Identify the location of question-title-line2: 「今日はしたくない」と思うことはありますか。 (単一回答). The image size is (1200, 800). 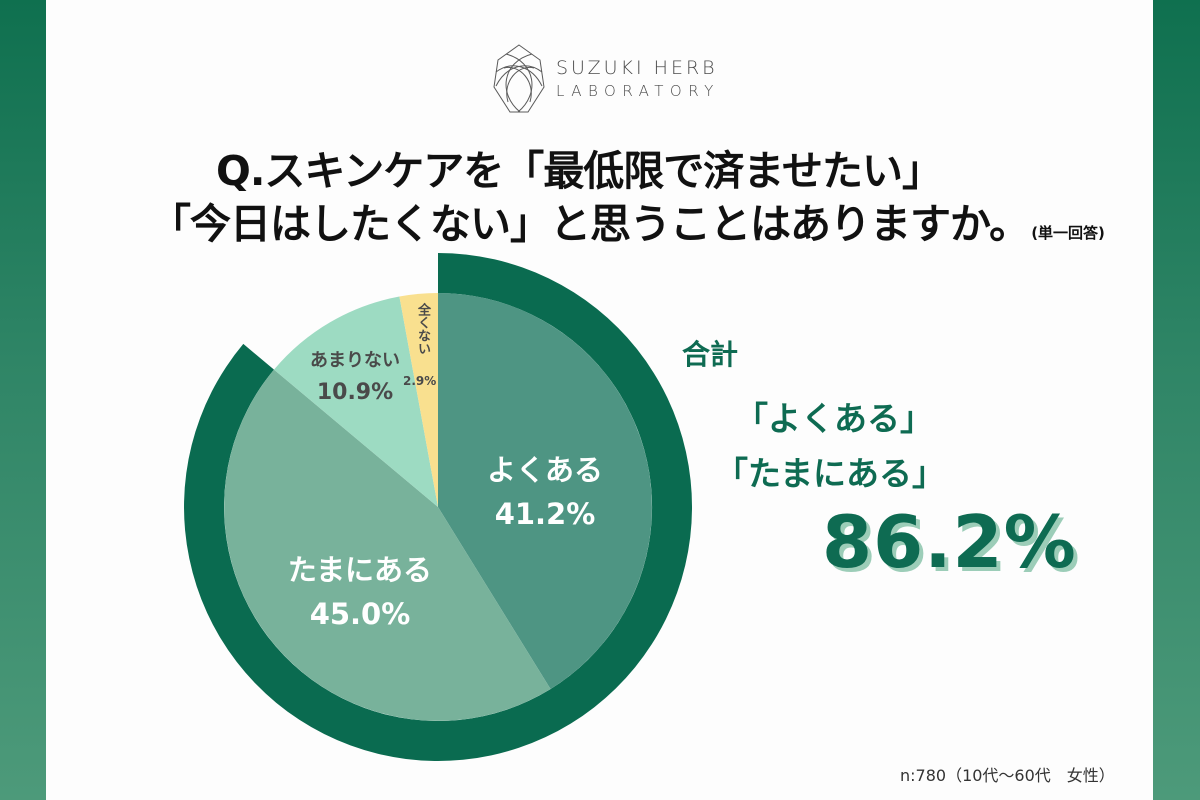
(627, 220).